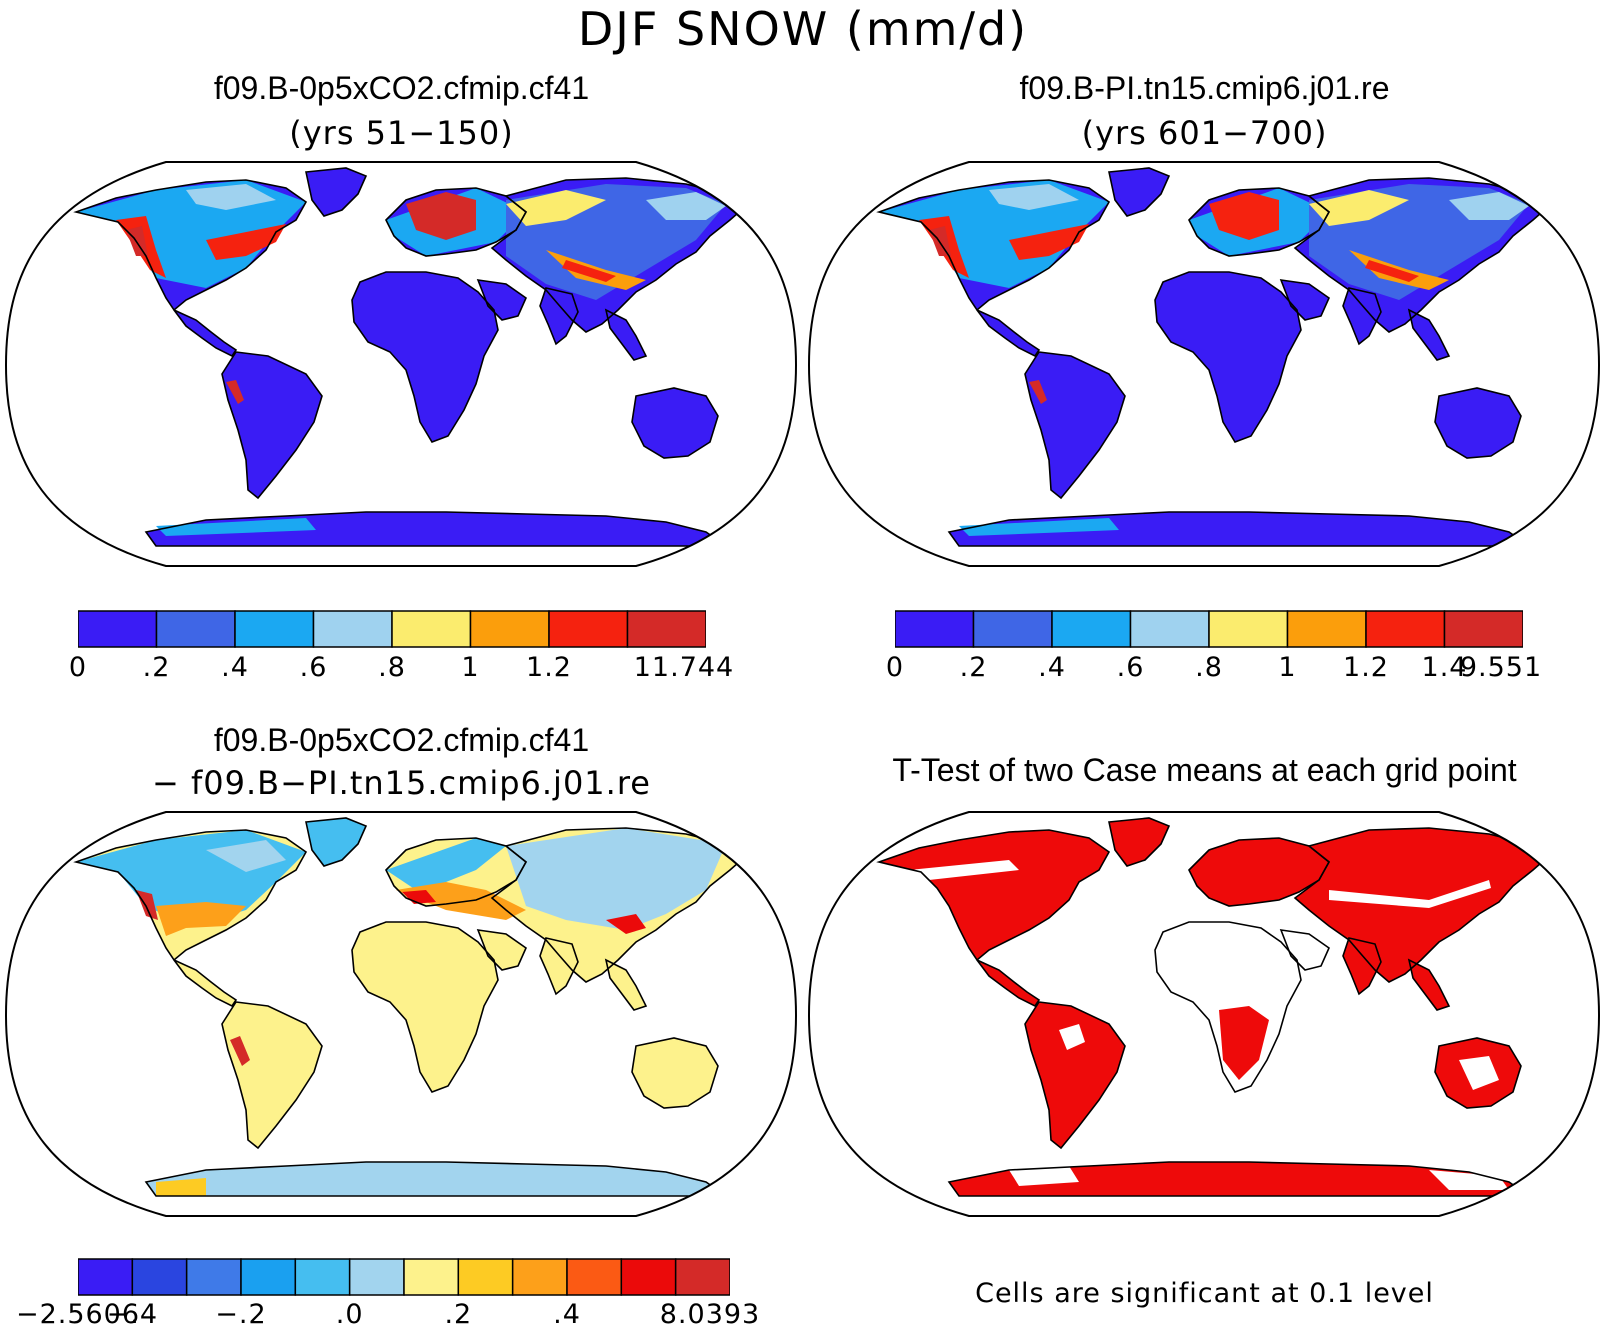  Describe the element at coordinates (994, 895) in the screenshot. I see `land-northAmerica` at that location.